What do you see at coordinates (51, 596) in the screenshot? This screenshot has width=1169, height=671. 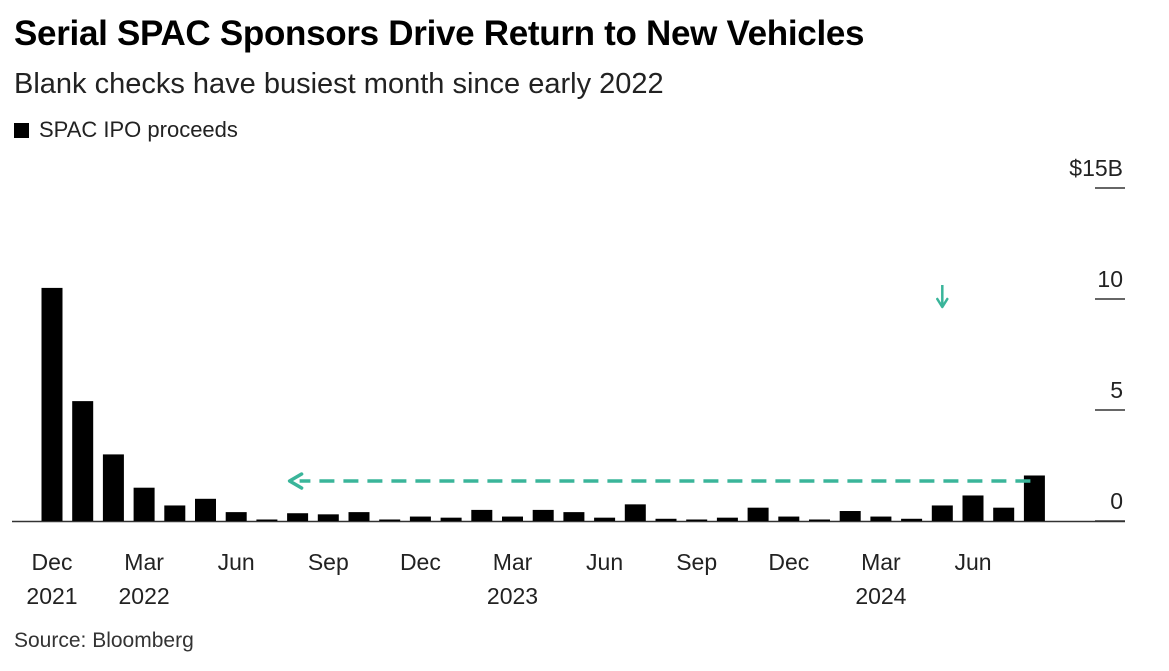 I see `x-tick-year-label: 2021` at bounding box center [51, 596].